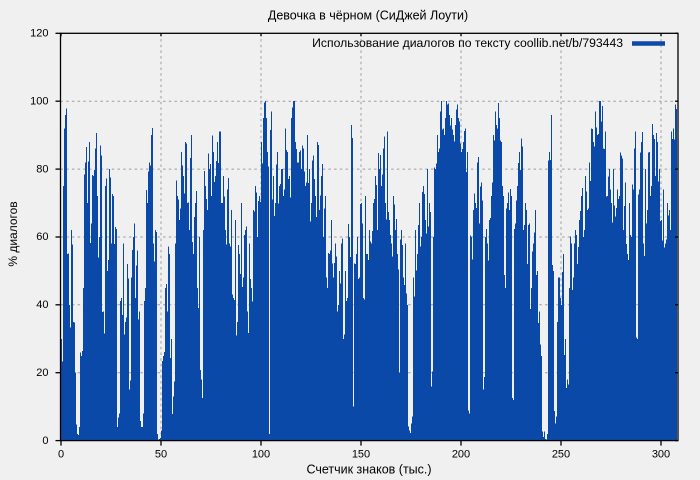 The width and height of the screenshot is (700, 480). What do you see at coordinates (42, 237) in the screenshot?
I see `svg-text: 60` at bounding box center [42, 237].